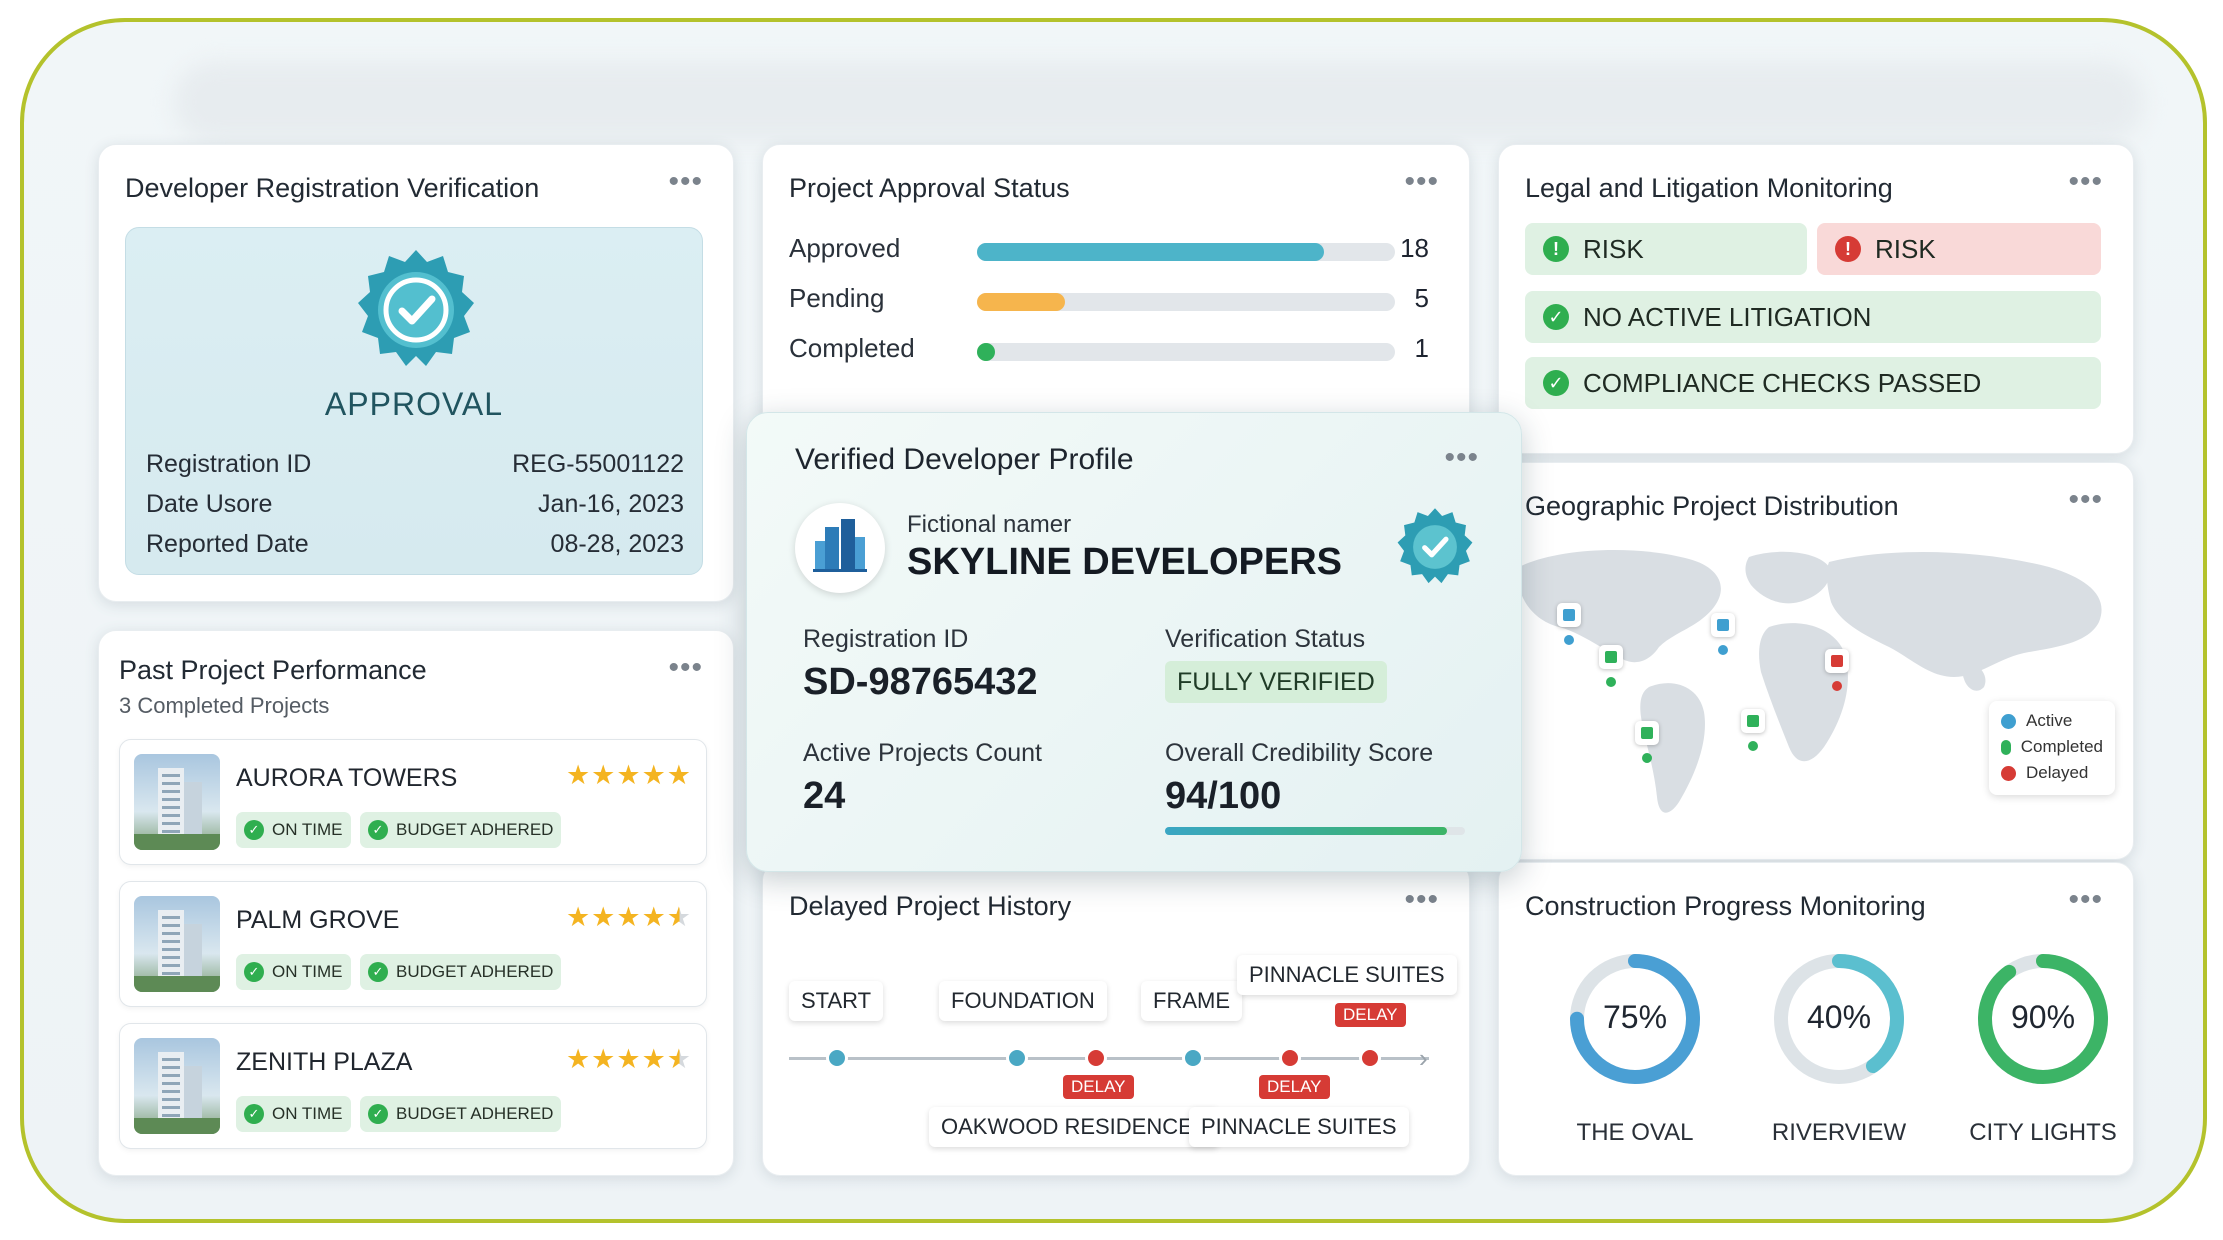  I want to click on status-count: 5, so click(1421, 298).